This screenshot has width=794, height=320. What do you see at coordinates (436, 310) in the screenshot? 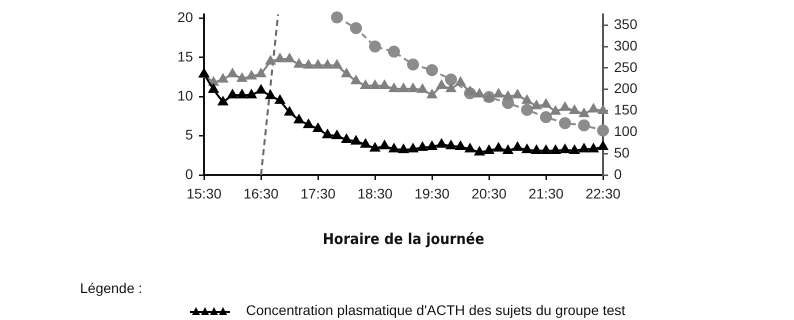
I see `legend-label: Concentration plasmatique d'ACTH des sujets du groupe test` at bounding box center [436, 310].